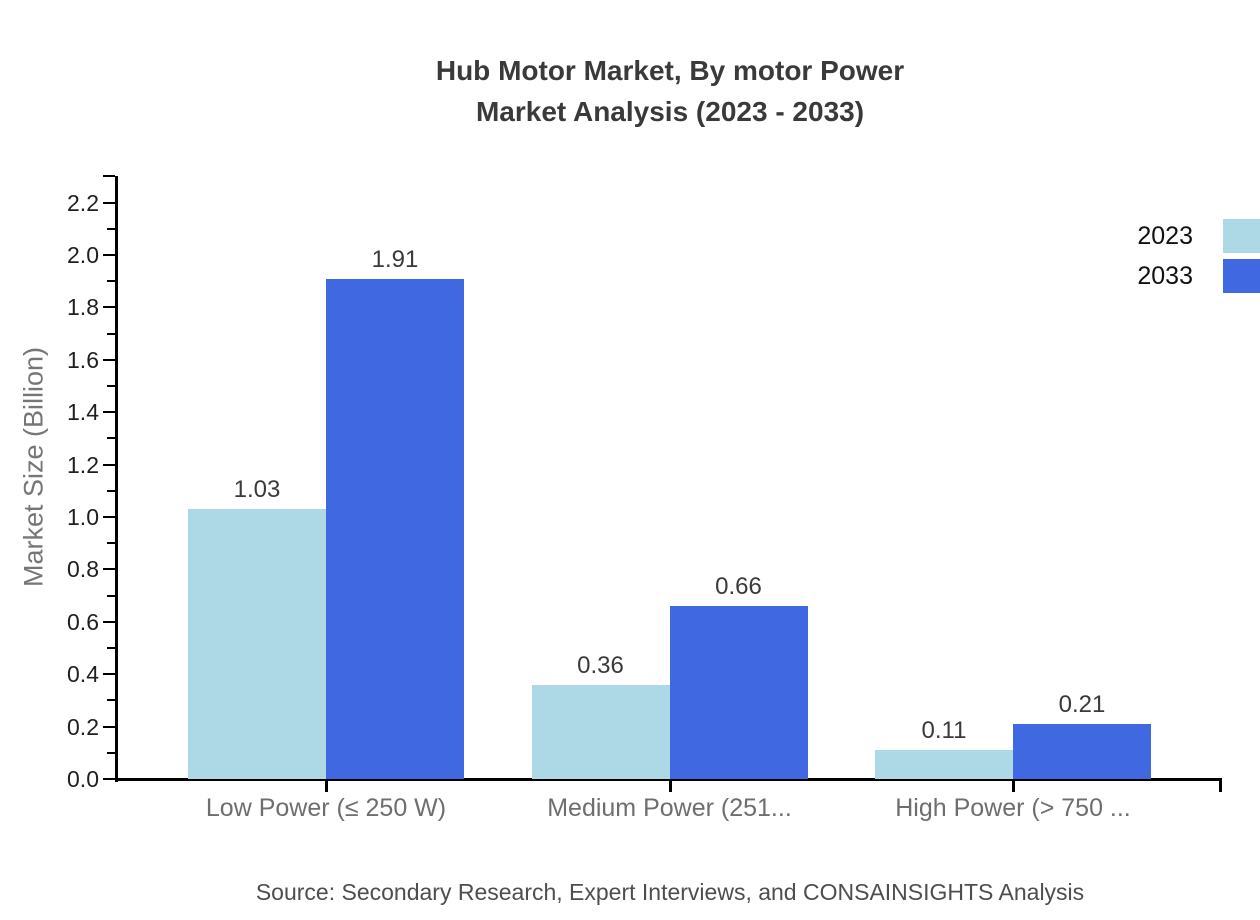 Image resolution: width=1260 pixels, height=920 pixels. Describe the element at coordinates (670, 111) in the screenshot. I see `chart-title-line2: Market Analysis (2023 - 2033)` at that location.